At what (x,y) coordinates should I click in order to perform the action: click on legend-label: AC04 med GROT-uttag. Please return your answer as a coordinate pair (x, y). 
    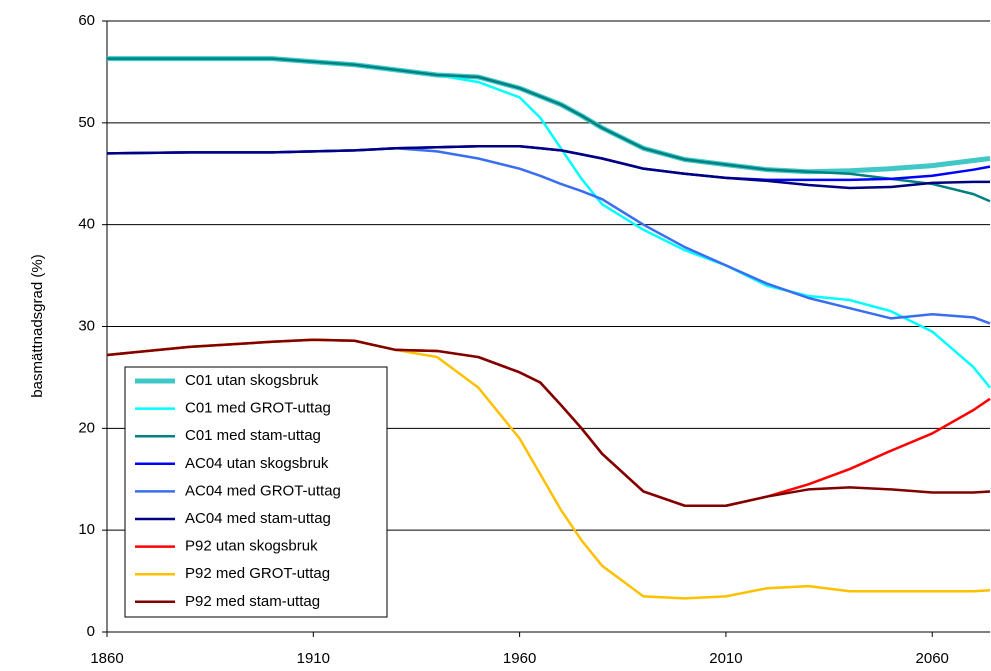
    Looking at the image, I should click on (263, 490).